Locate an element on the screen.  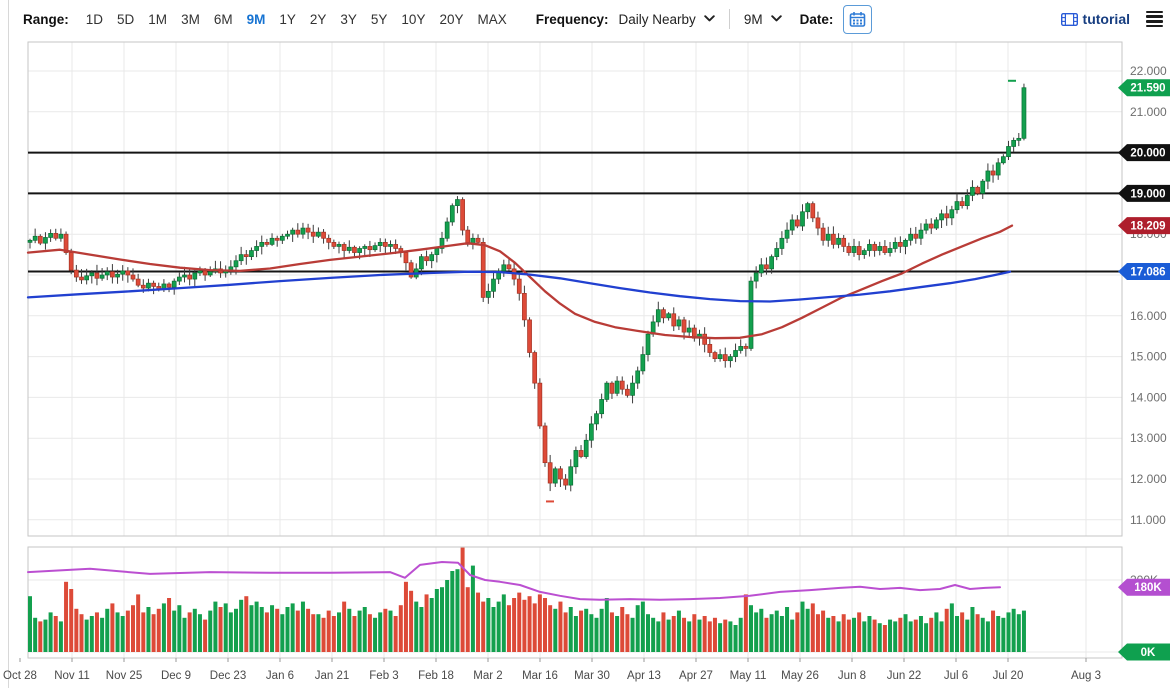
range-option-3M: 3M is located at coordinates (190, 19).